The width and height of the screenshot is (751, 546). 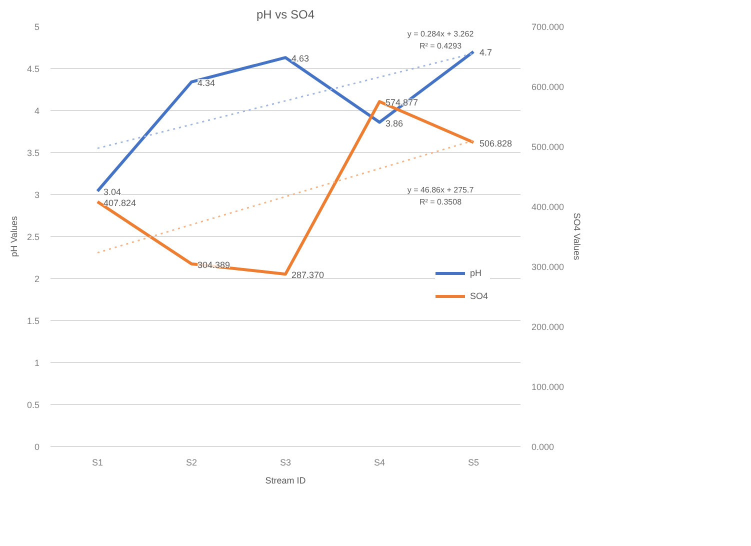 I want to click on data-label: 407.824, so click(x=120, y=203).